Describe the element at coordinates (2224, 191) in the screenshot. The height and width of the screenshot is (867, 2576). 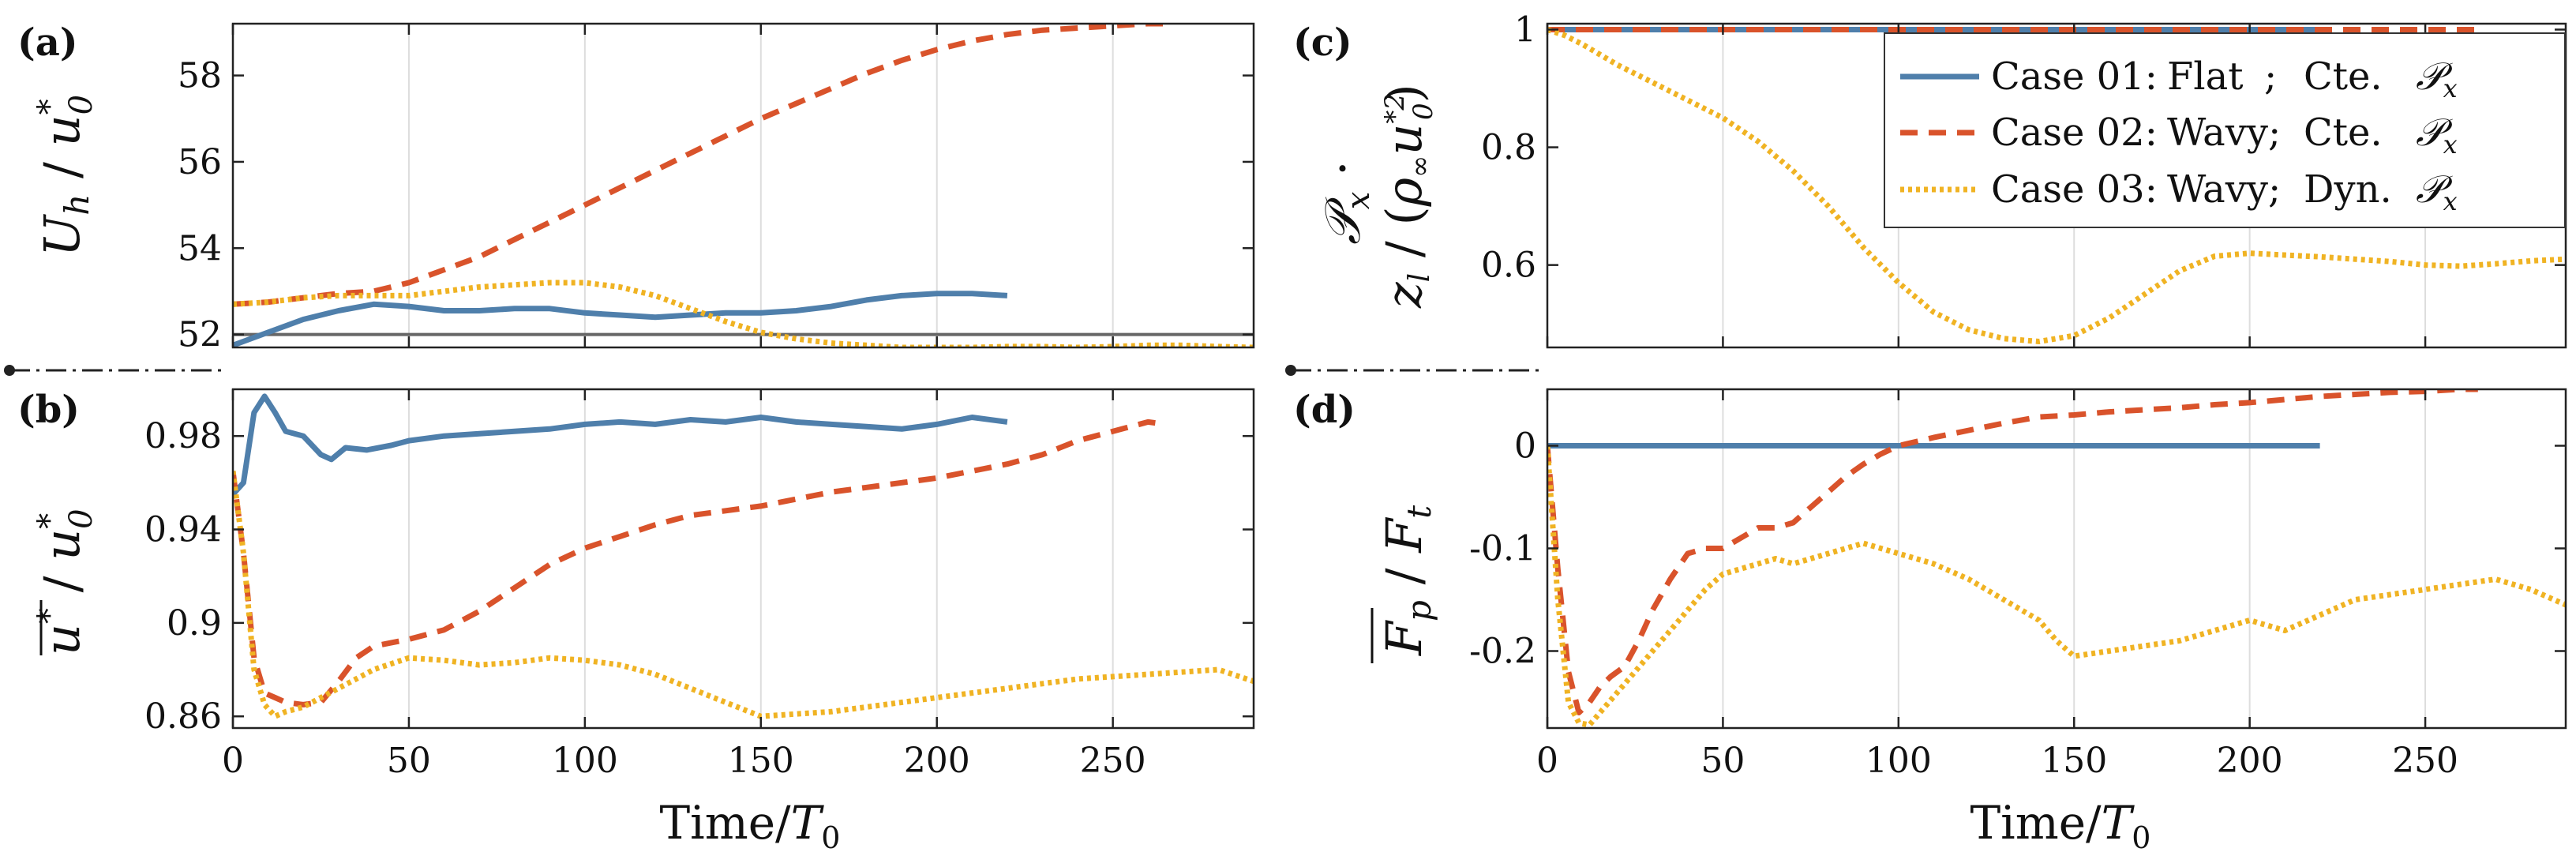
I see `legend-label-case-03: Case 03: Wavy; Dyn. 𝒫x` at that location.